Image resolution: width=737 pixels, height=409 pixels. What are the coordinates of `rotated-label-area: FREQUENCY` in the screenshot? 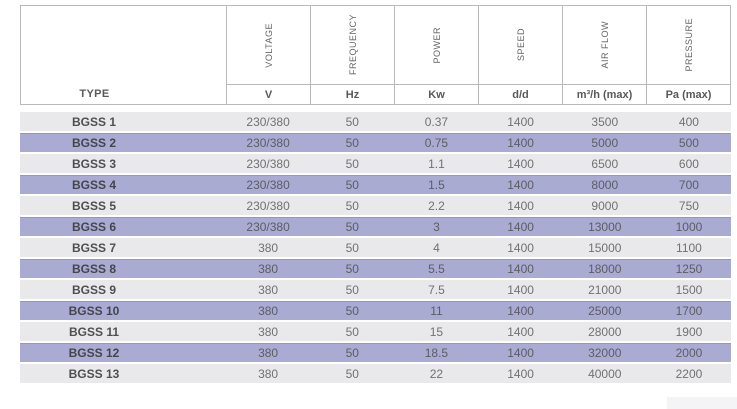 It's located at (352, 45).